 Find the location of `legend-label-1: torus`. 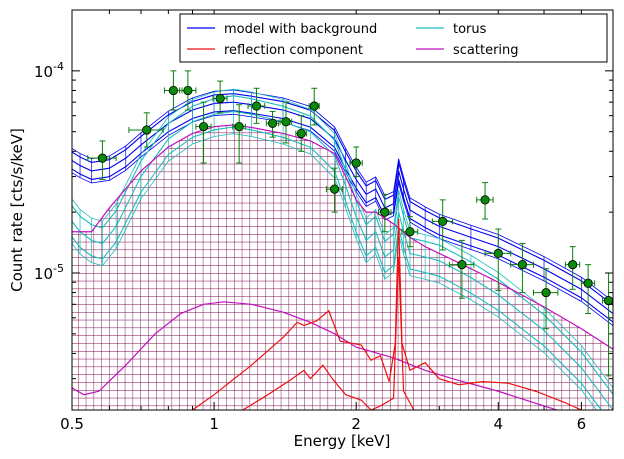

legend-label-1: torus is located at coordinates (470, 29).